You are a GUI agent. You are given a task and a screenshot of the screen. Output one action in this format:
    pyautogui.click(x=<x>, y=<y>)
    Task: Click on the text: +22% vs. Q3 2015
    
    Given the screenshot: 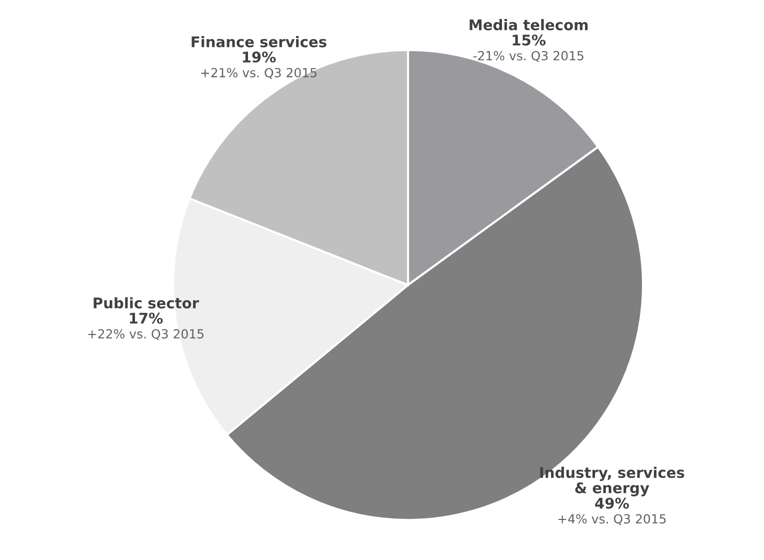 What is the action you would take?
    pyautogui.click(x=146, y=334)
    